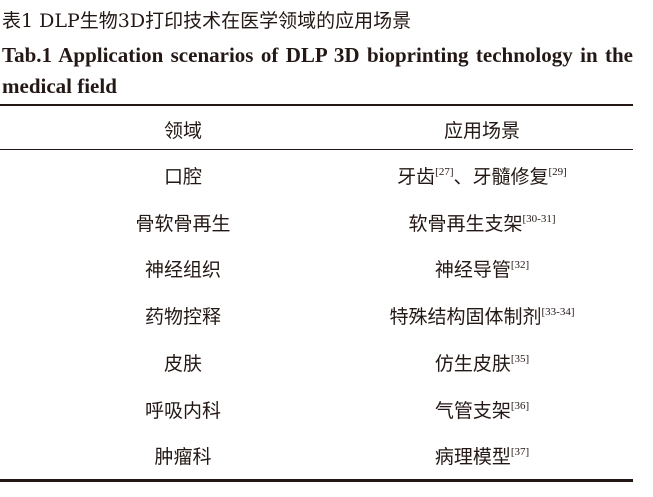 This screenshot has height=497, width=653. What do you see at coordinates (557, 172) in the screenshot?
I see `reference-citation: [29]` at bounding box center [557, 172].